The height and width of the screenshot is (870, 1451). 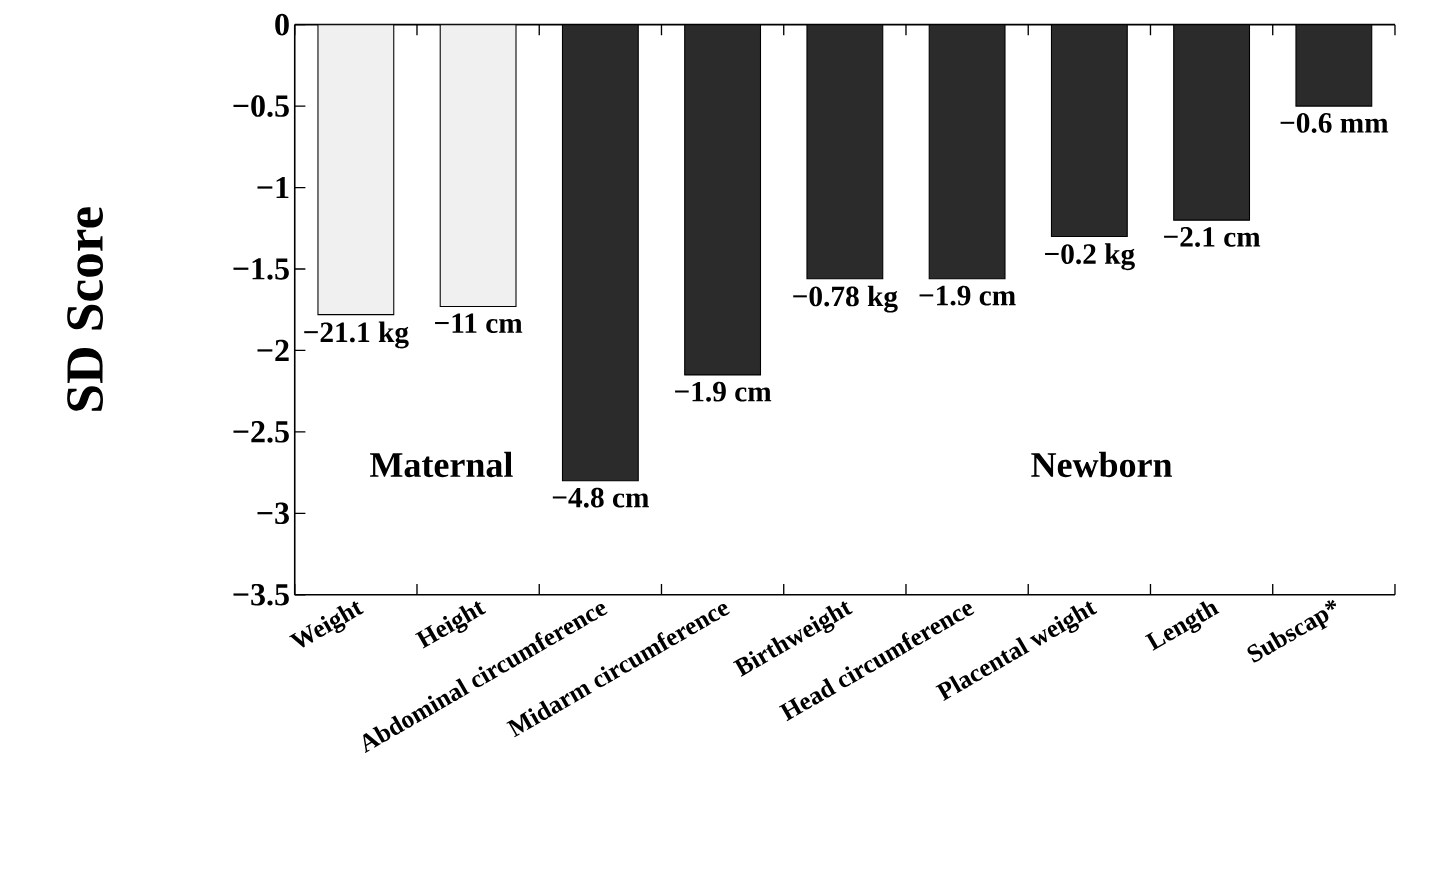 I want to click on y-tick-label: −1.5, so click(x=261, y=269).